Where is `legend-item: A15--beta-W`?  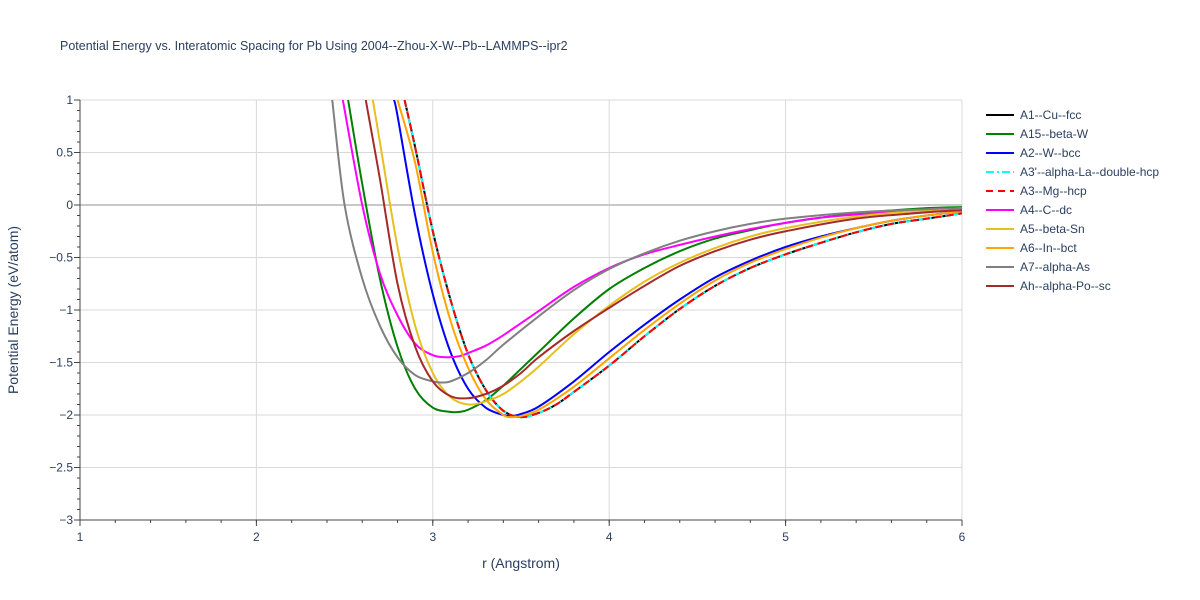
legend-item: A15--beta-W is located at coordinates (1037, 134).